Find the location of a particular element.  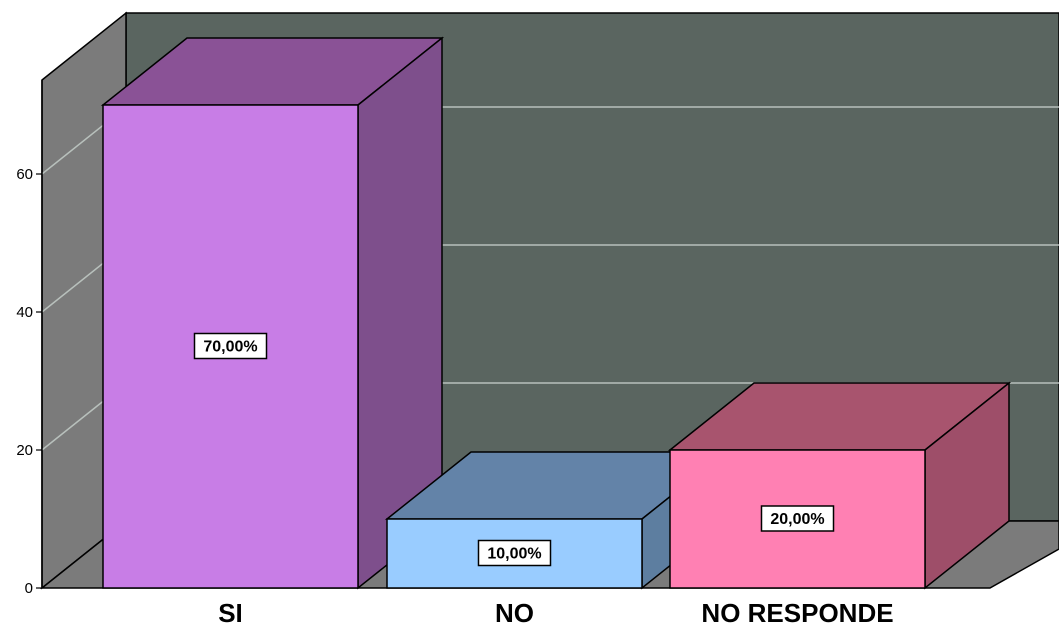

x-category-label: SI is located at coordinates (230, 613).